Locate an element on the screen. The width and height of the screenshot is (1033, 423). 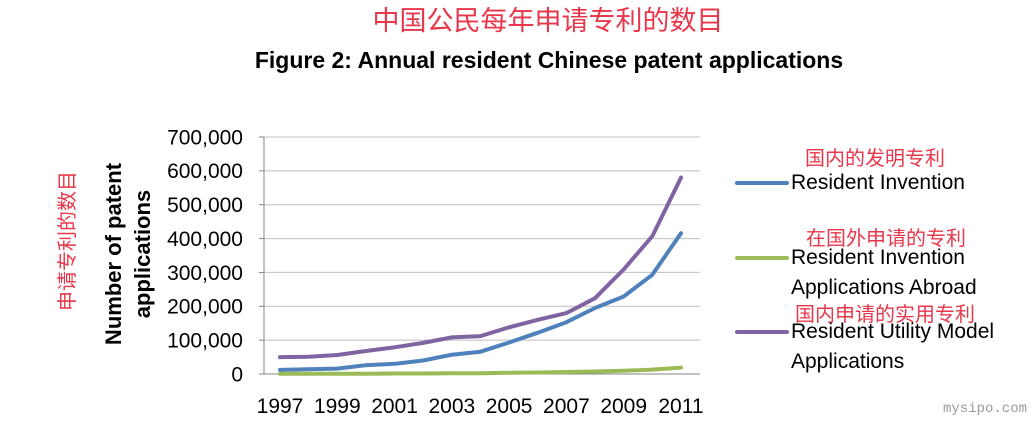
legend-annotation-resident-invention-abroad: 在国外申请的专利 is located at coordinates (886, 238).